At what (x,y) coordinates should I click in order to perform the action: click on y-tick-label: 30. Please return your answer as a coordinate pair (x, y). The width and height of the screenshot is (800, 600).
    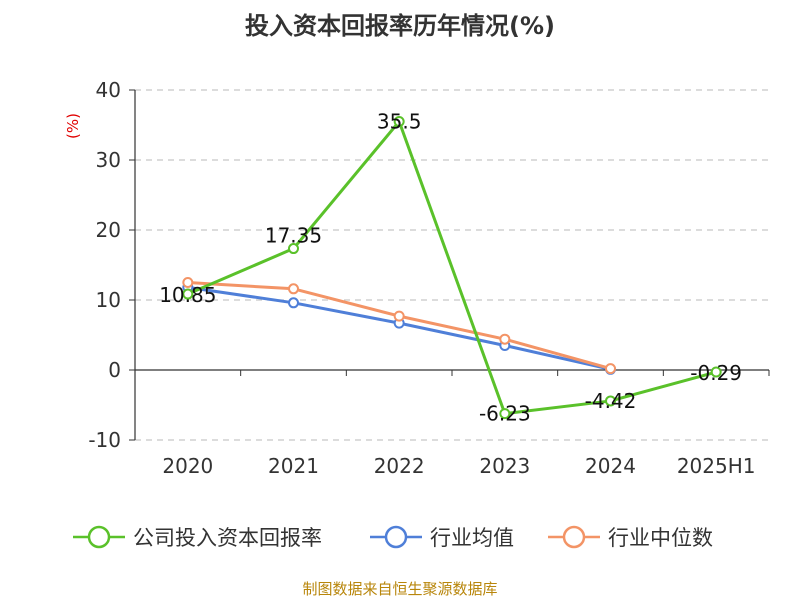
    Looking at the image, I should click on (108, 160).